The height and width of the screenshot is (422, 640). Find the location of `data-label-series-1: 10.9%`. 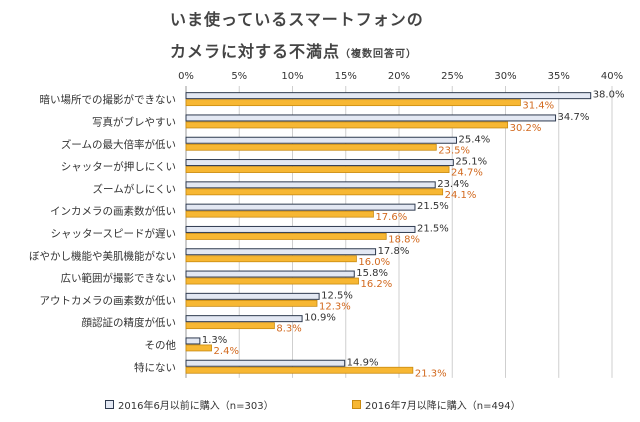

data-label-series-1: 10.9% is located at coordinates (320, 318).